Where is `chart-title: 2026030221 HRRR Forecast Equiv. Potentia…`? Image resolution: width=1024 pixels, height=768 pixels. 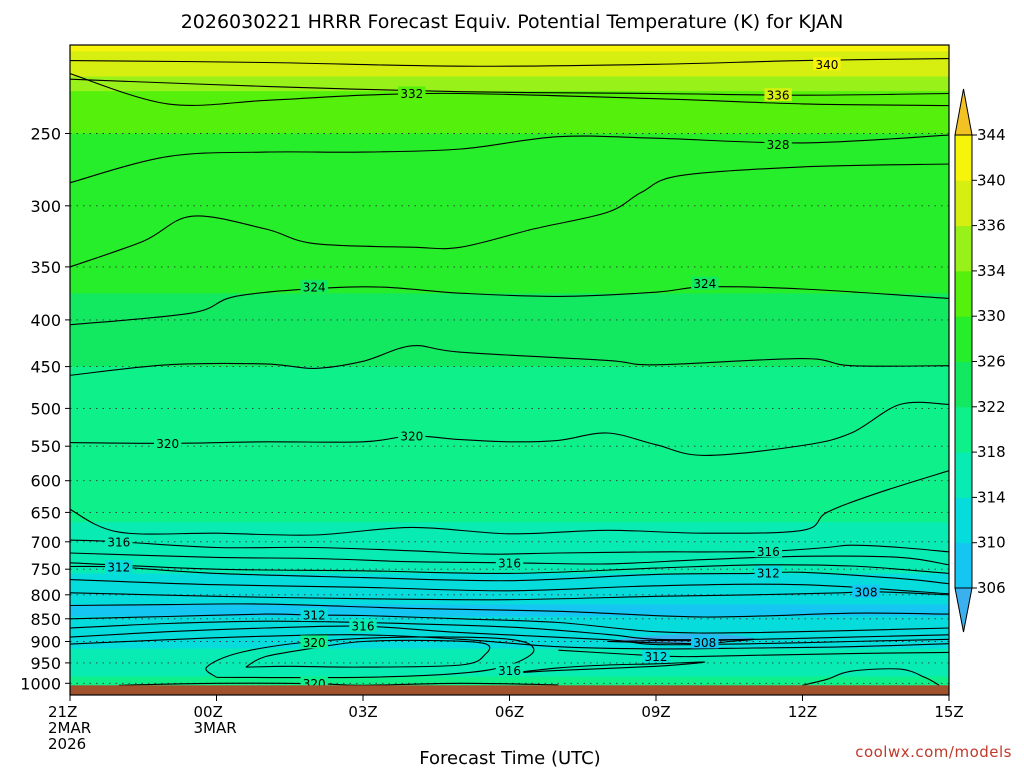 chart-title: 2026030221 HRRR Forecast Equiv. Potentia… is located at coordinates (512, 22).